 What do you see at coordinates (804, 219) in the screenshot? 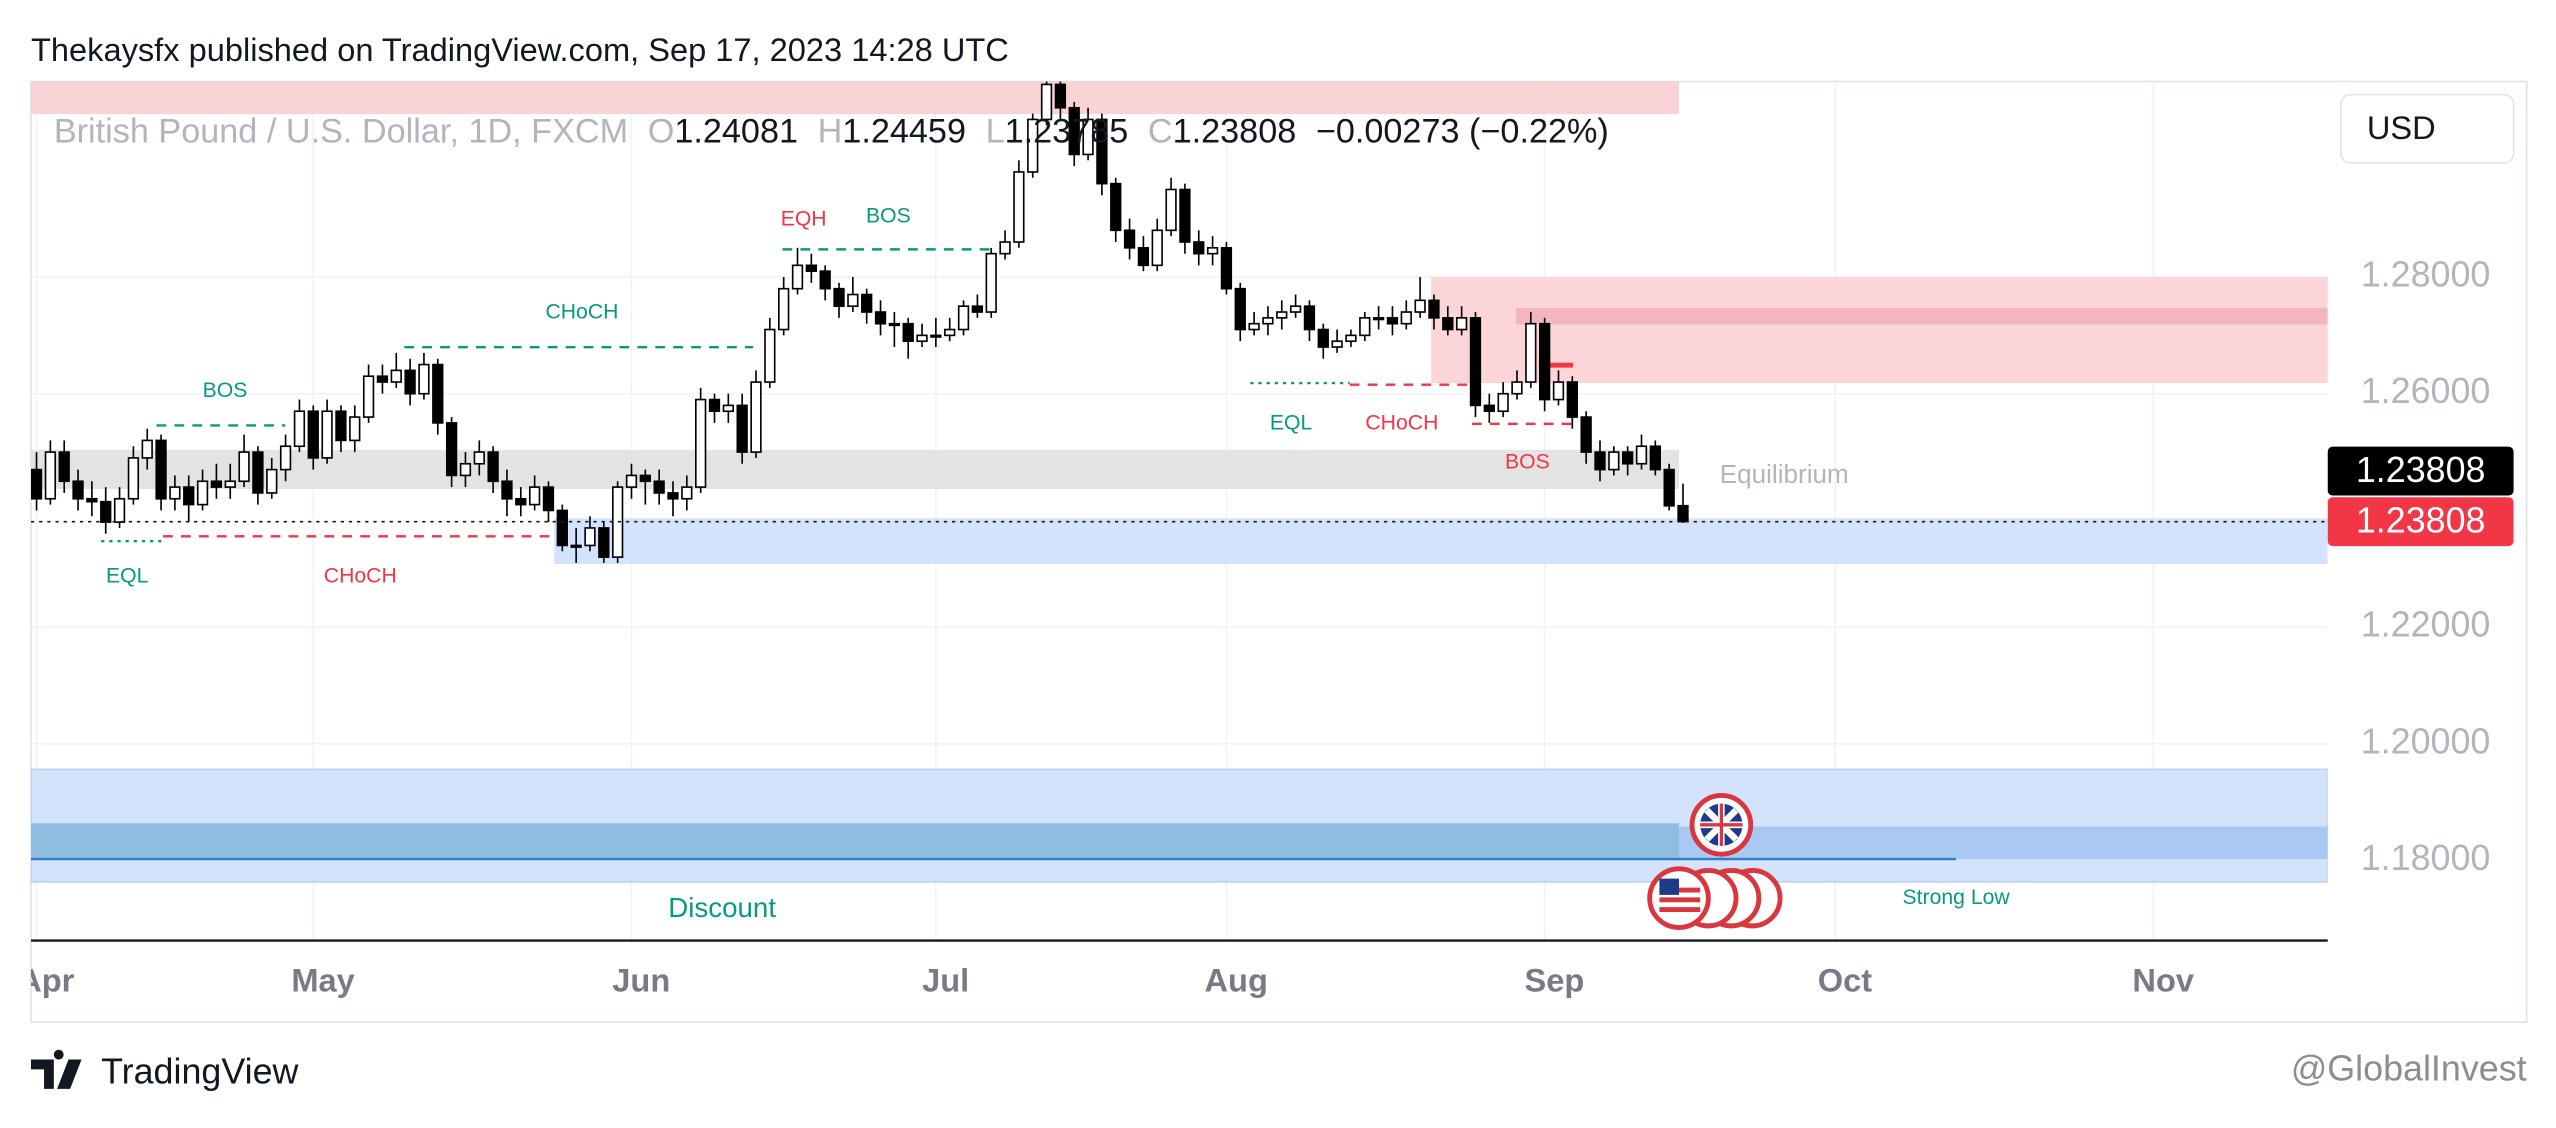
I see `annotation: EQH` at bounding box center [804, 219].